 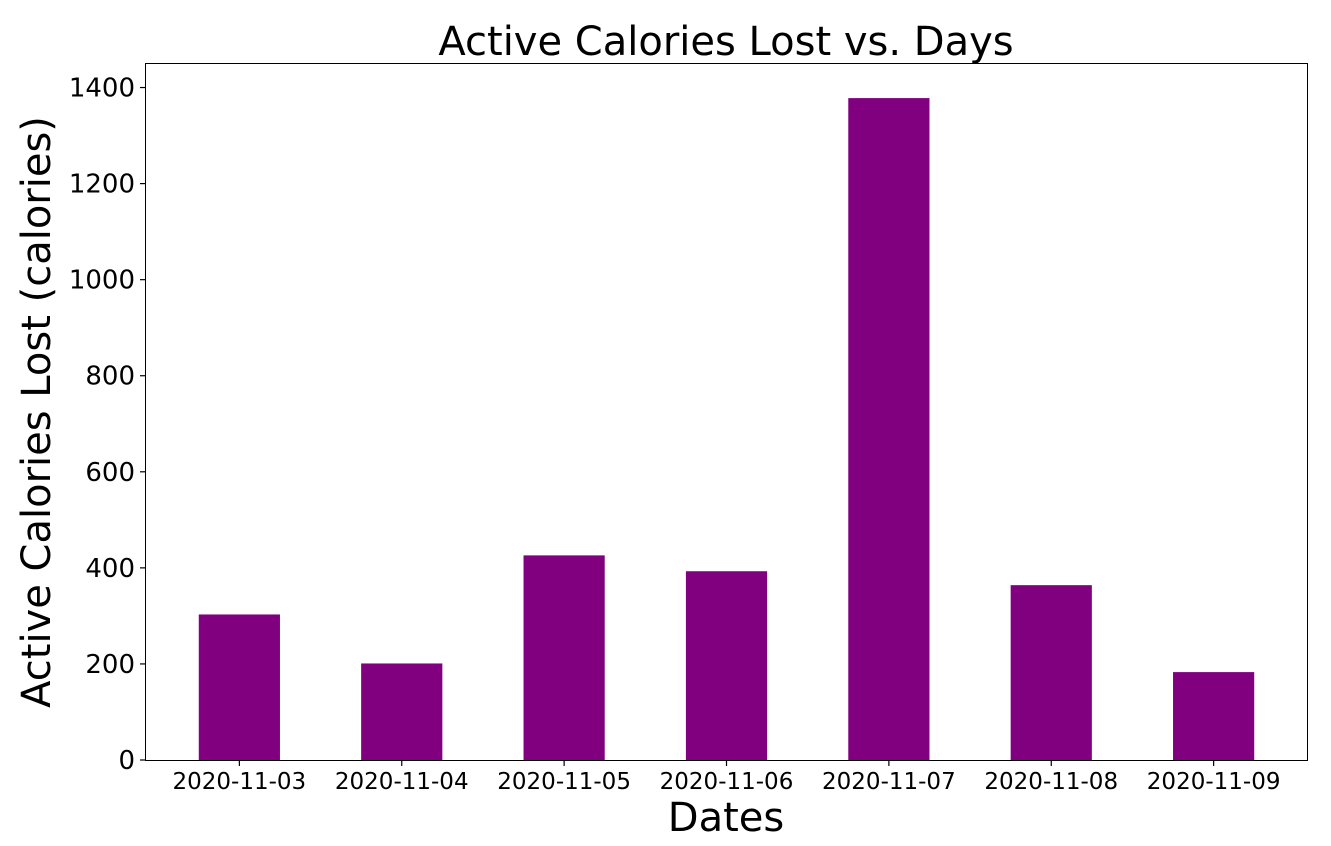 I want to click on x-tick-label: 2020-11-06, so click(x=727, y=782).